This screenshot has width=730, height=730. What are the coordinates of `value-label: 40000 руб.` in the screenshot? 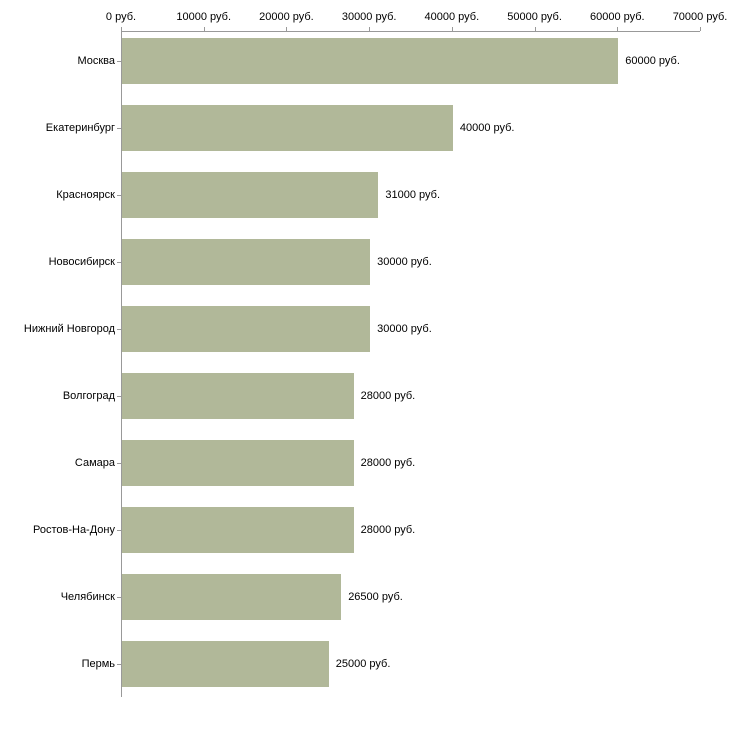 It's located at (487, 128).